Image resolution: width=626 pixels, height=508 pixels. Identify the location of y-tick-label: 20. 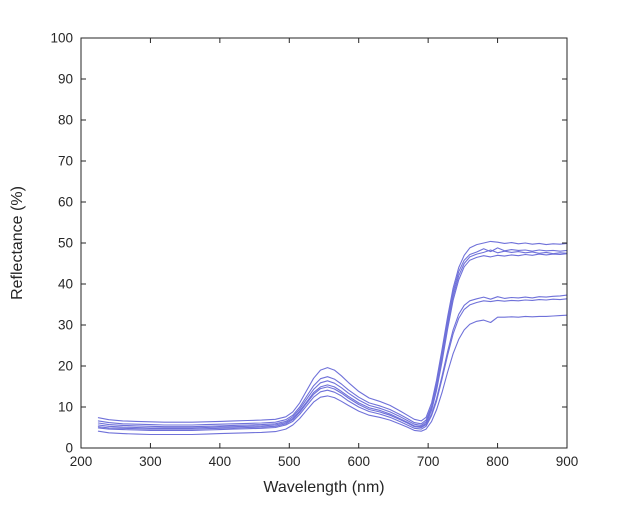
(65, 366).